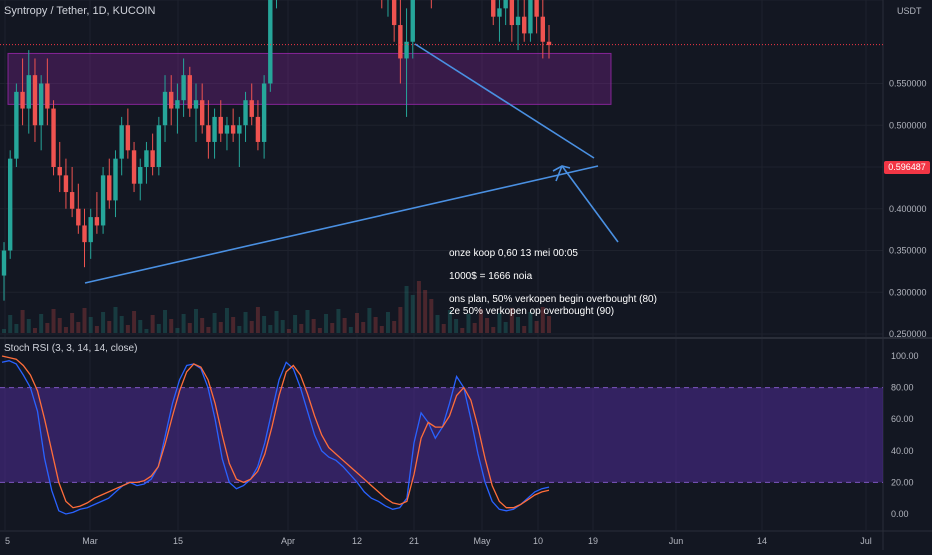  I want to click on note-amount: 1000$ = 1666 noia, so click(491, 276).